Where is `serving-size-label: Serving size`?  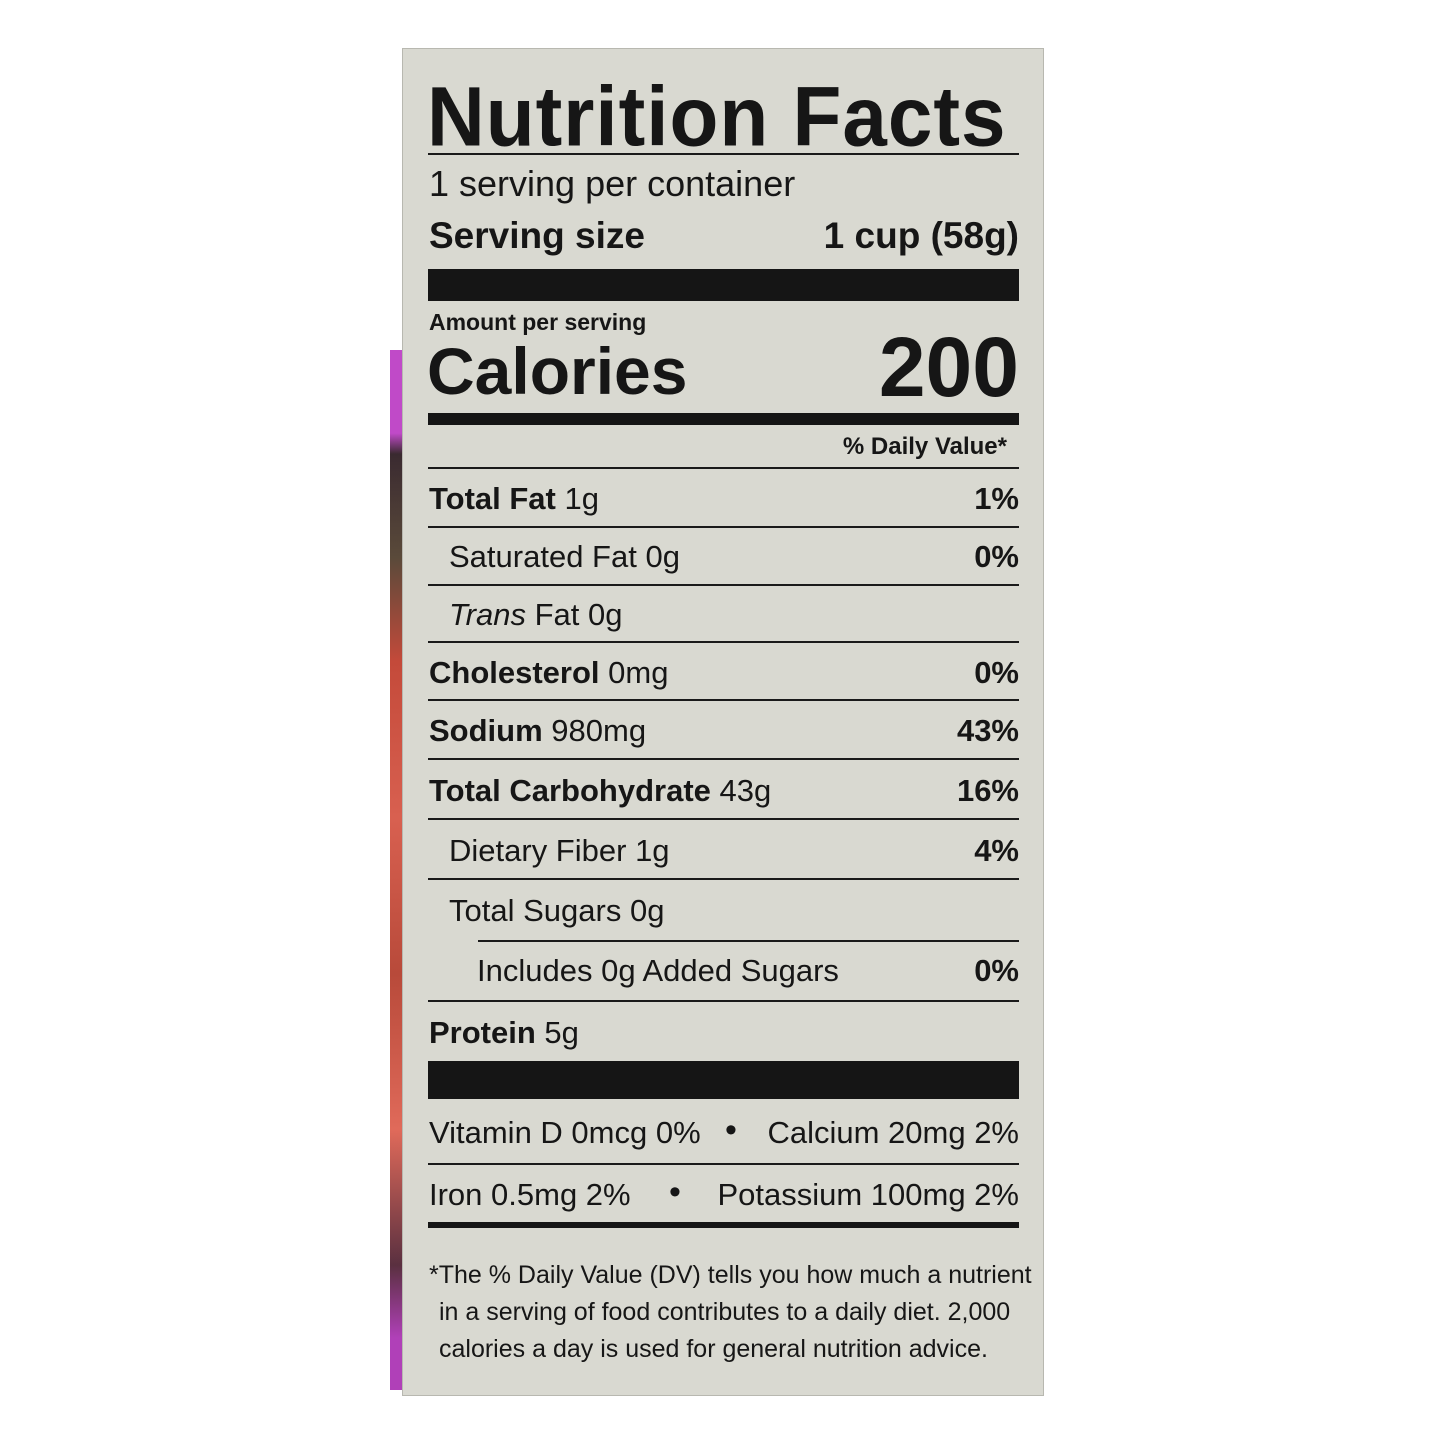
serving-size-label: Serving size is located at coordinates (537, 235).